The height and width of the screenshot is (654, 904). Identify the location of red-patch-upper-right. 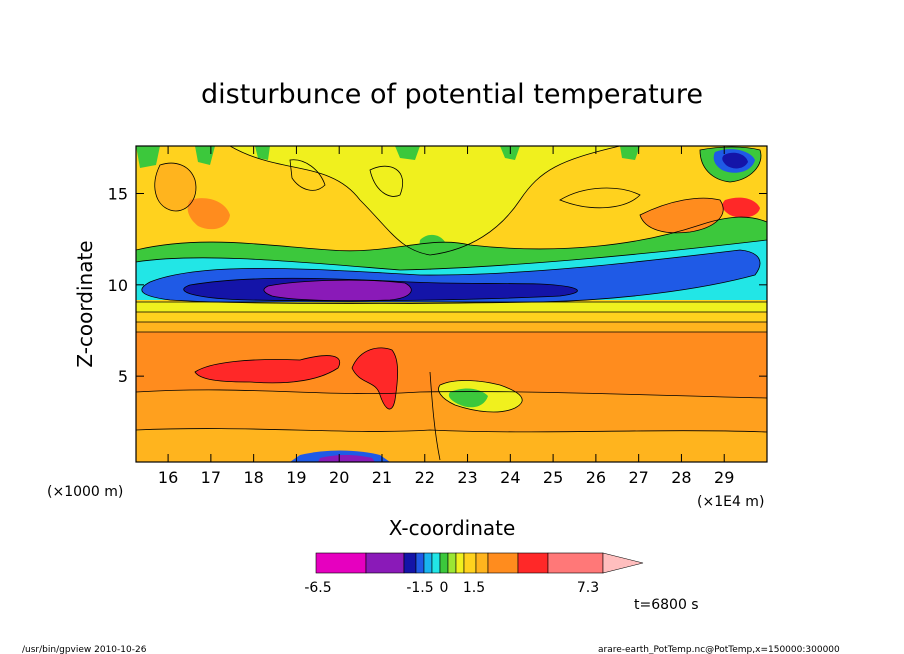
(741, 207).